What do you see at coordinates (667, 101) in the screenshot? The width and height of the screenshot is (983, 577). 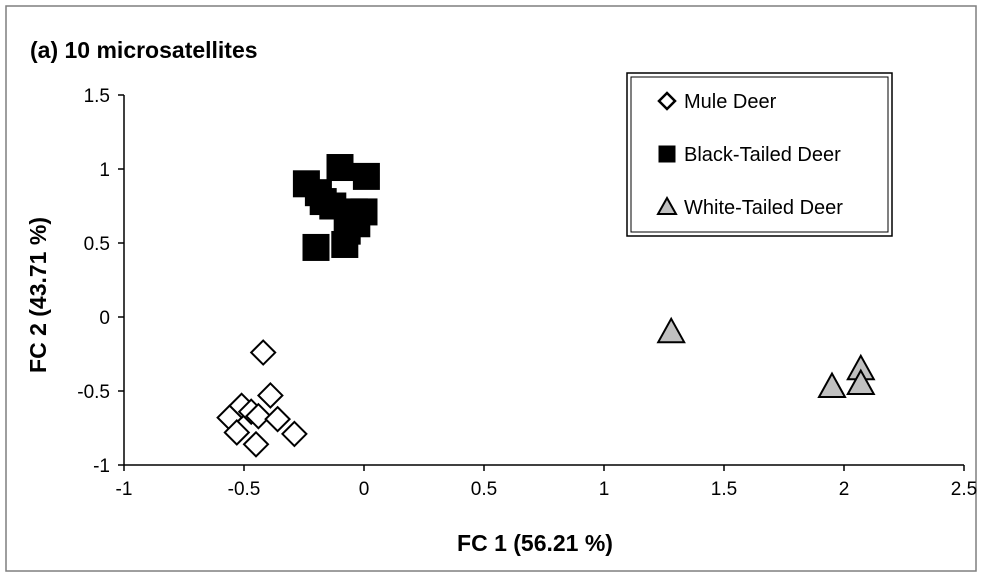 I see `legend-marker-diamond` at bounding box center [667, 101].